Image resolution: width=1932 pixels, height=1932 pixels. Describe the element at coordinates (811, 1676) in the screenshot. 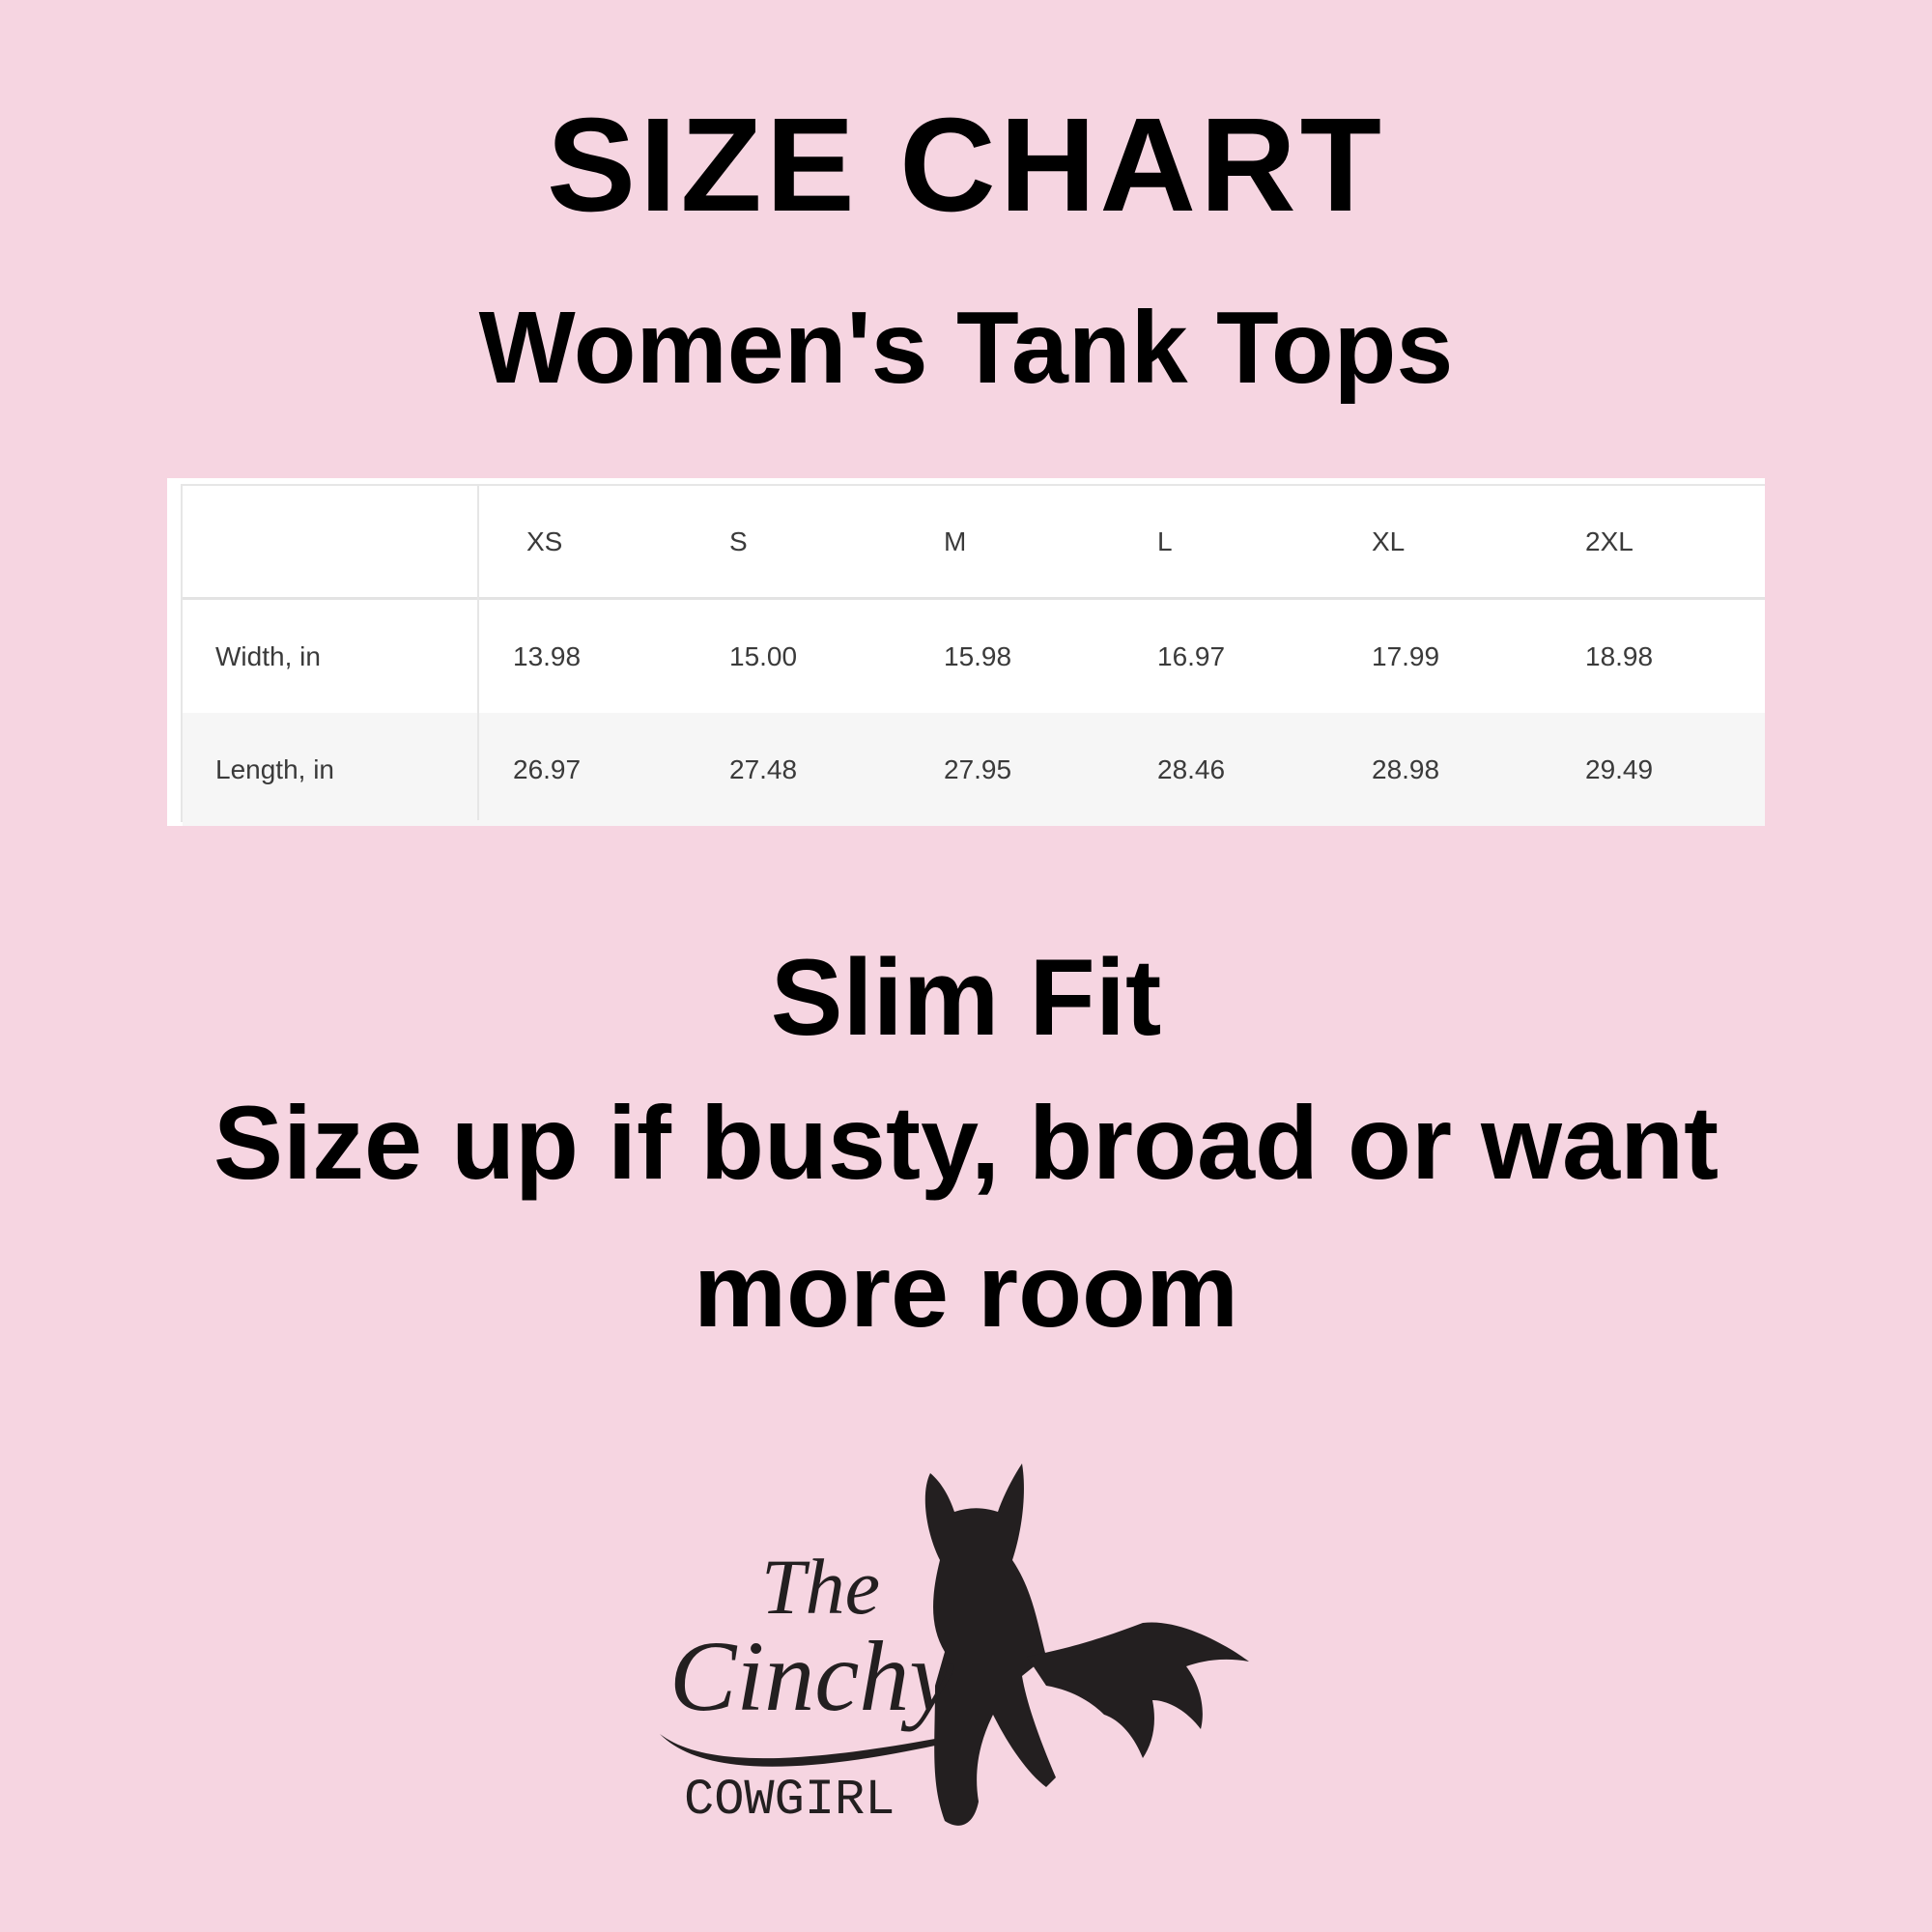

I see `logo-text-cinchy: Cinchy` at that location.